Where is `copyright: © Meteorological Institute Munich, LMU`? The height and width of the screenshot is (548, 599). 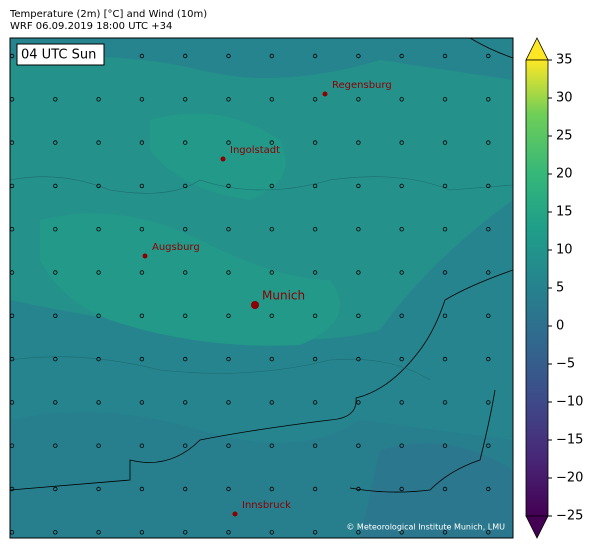 copyright: © Meteorological Institute Munich, LMU is located at coordinates (425, 527).